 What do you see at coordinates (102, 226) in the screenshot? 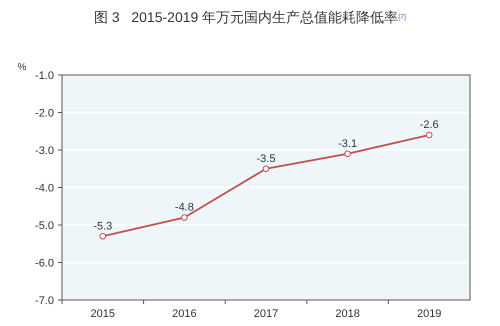
I see `data-label: -5.3` at bounding box center [102, 226].